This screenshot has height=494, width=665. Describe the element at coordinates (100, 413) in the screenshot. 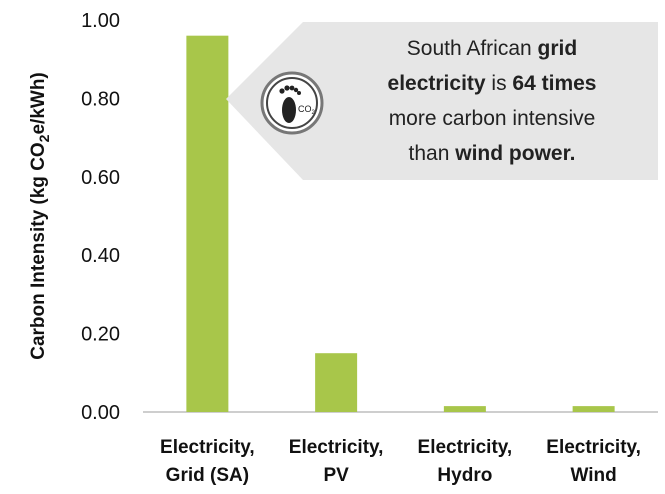

I see `y-tick-label: 0.00` at that location.